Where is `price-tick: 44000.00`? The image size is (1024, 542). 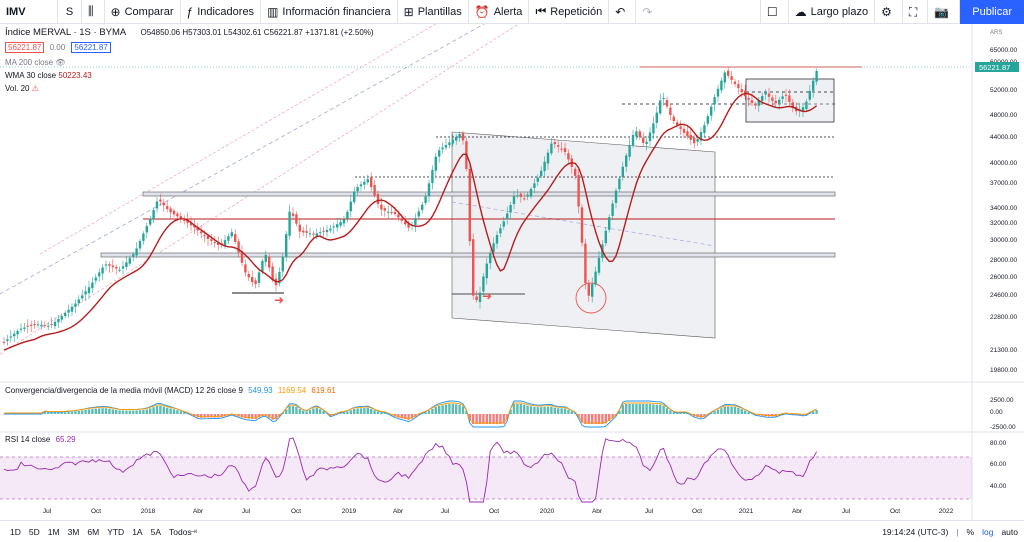
price-tick: 44000.00 is located at coordinates (1003, 137).